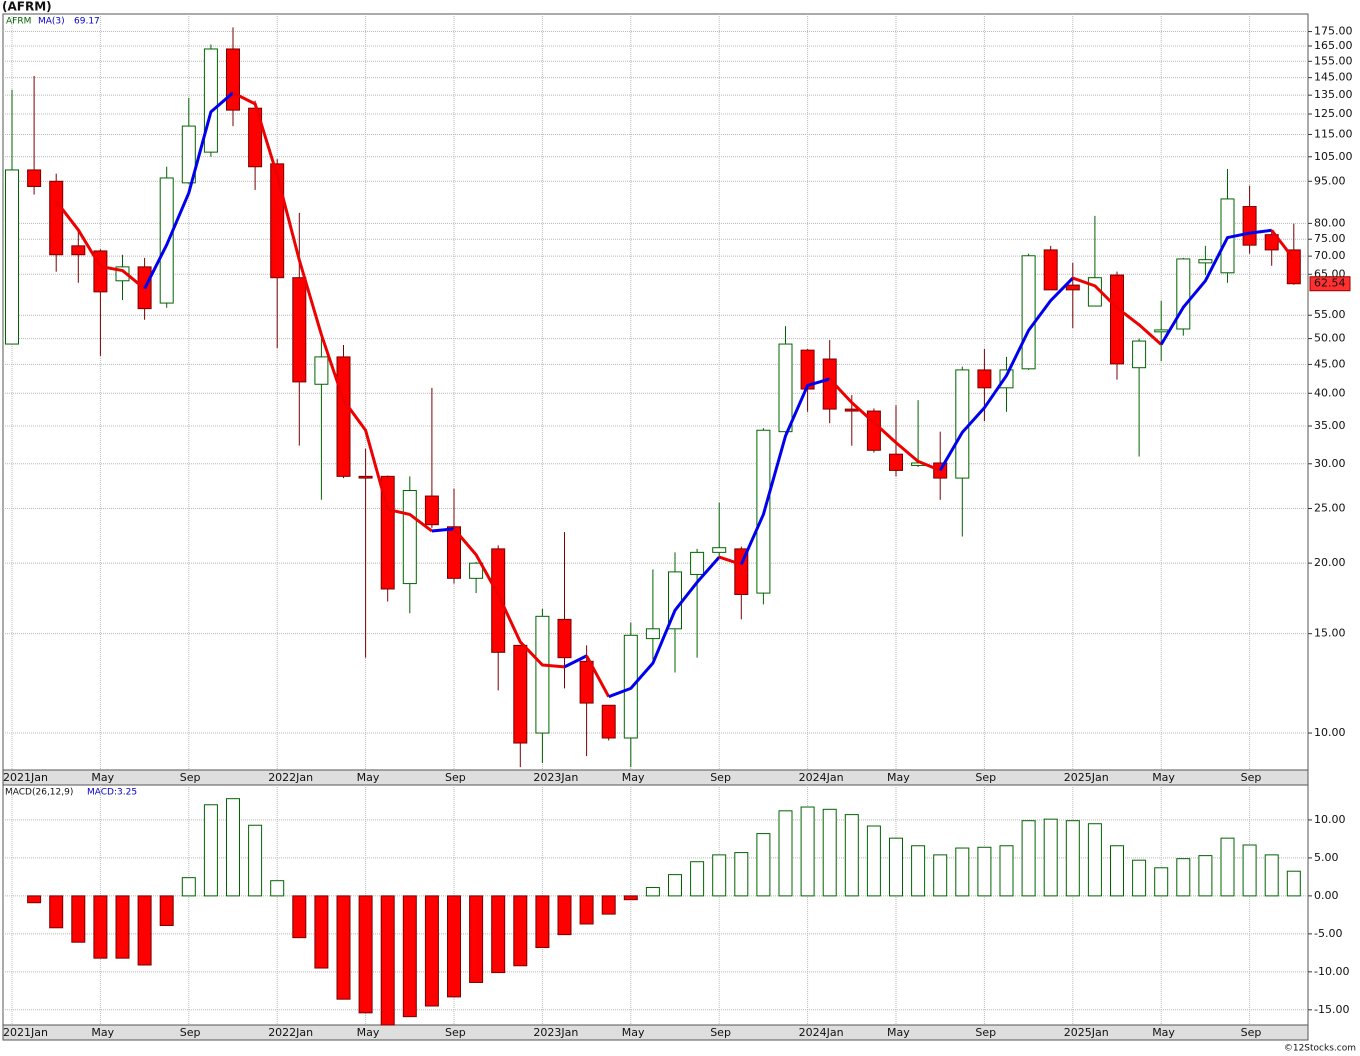 This screenshot has height=1056, width=1360. I want to click on y-tick-label: 135.00, so click(1333, 94).